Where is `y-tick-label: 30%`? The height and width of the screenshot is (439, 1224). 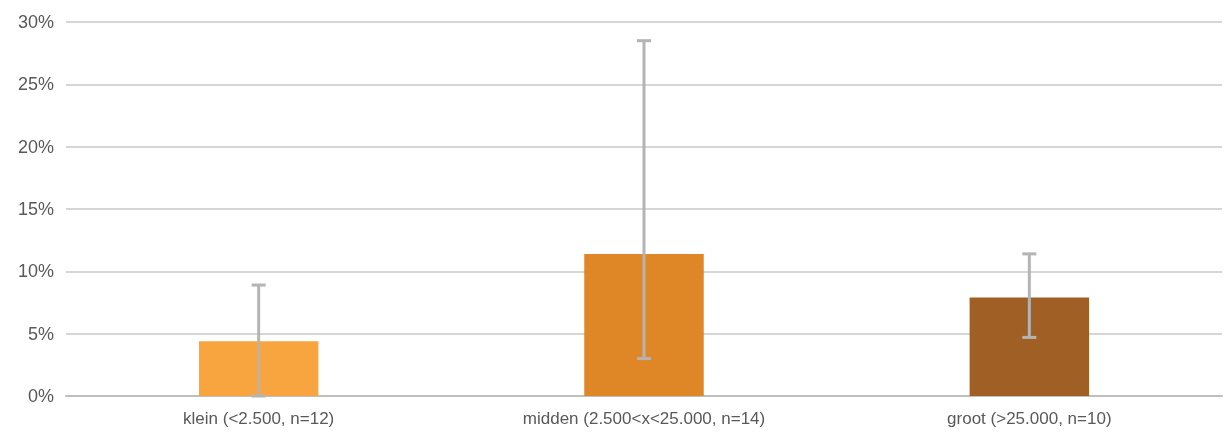 y-tick-label: 30% is located at coordinates (35, 22).